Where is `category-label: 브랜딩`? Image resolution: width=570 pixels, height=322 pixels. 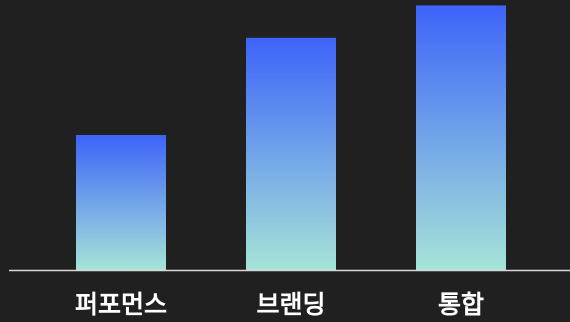 category-label: 브랜딩 is located at coordinates (290, 304).